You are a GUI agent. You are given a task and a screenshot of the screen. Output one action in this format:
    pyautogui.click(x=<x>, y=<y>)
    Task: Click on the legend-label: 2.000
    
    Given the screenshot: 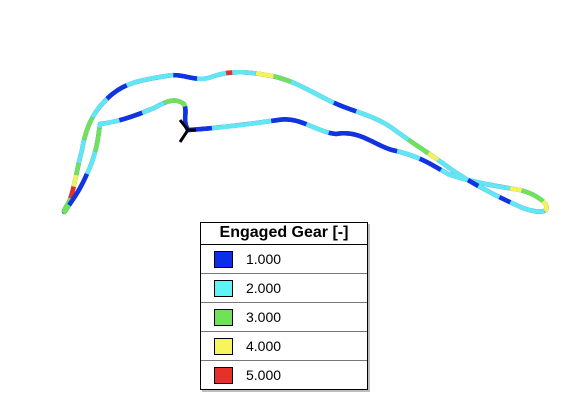 What is the action you would take?
    pyautogui.click(x=264, y=288)
    